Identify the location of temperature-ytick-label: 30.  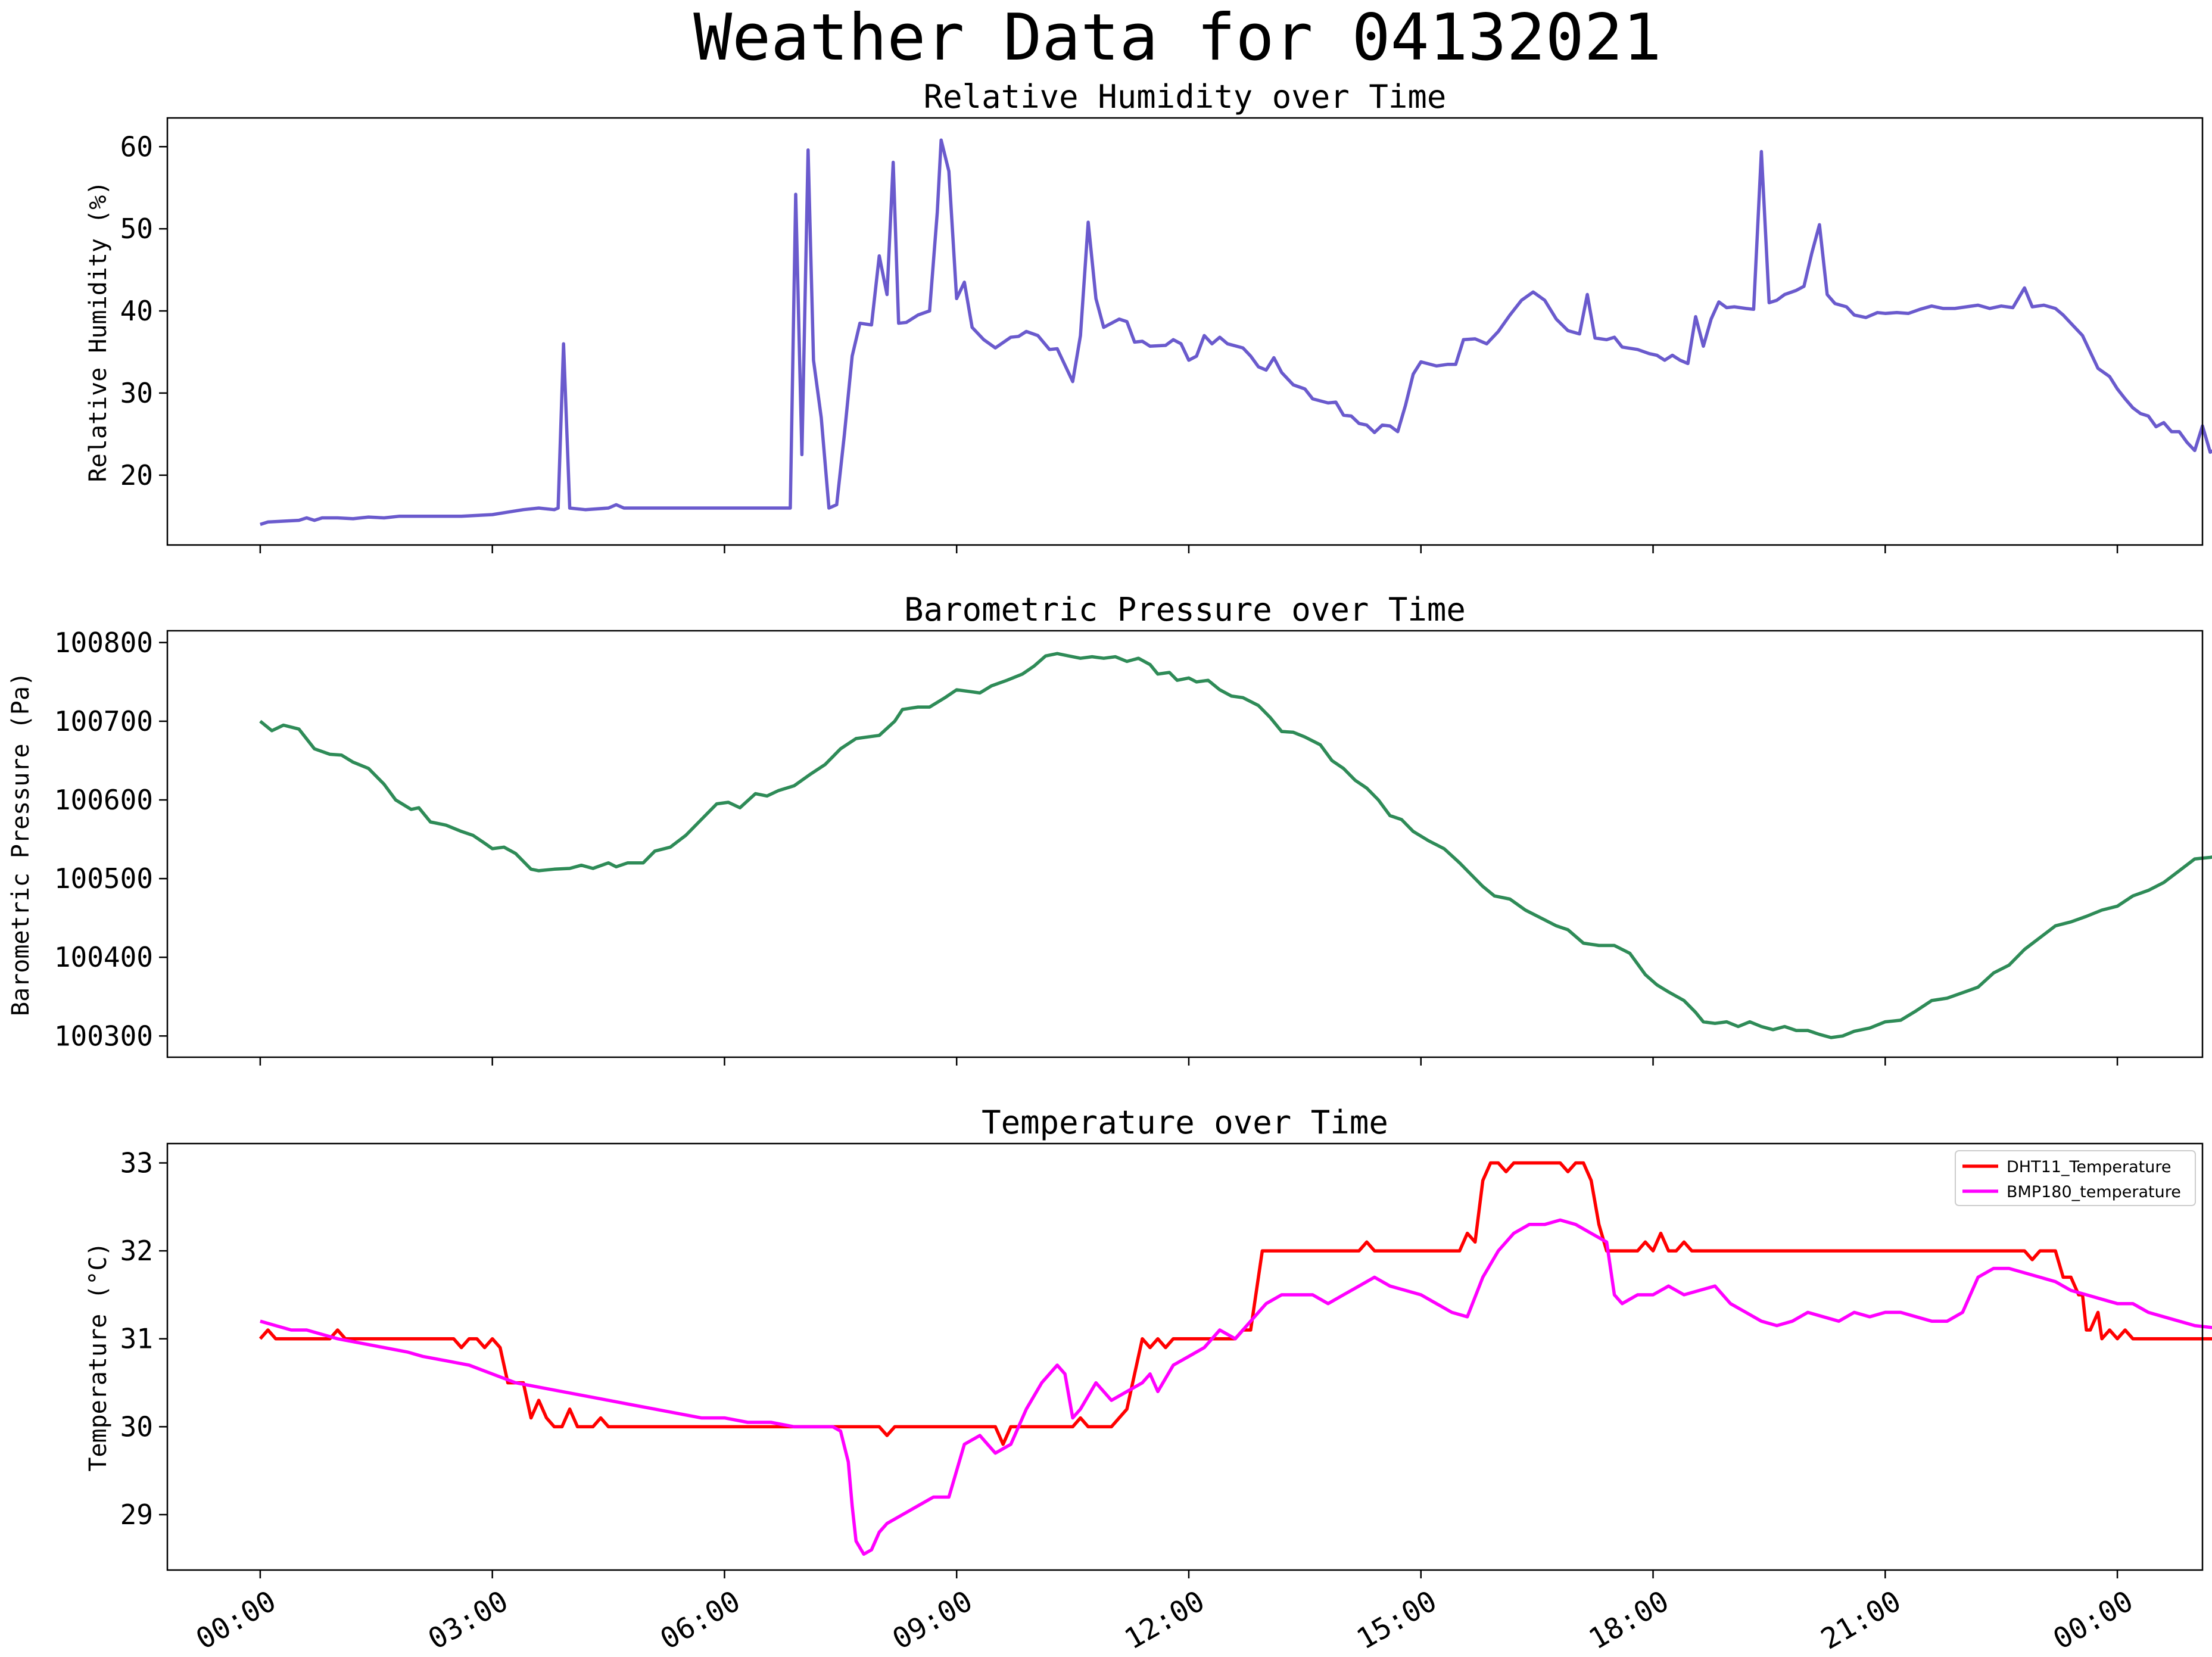
(136, 1426).